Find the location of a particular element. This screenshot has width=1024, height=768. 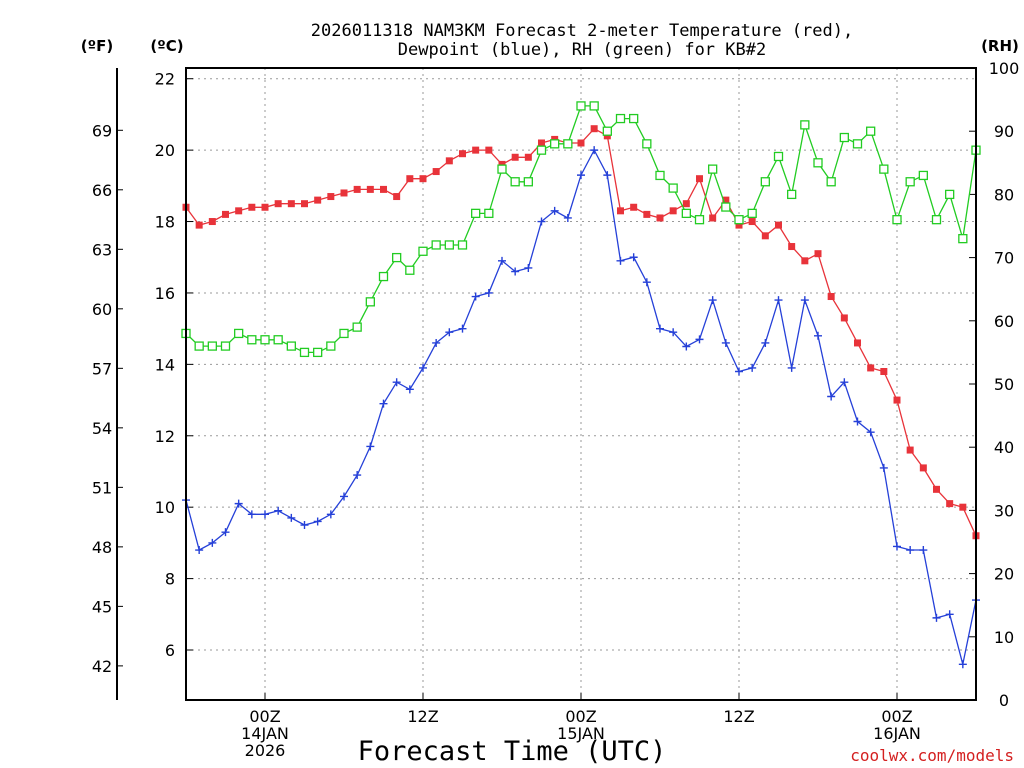

celsius-tick-label: 22 is located at coordinates (165, 79).